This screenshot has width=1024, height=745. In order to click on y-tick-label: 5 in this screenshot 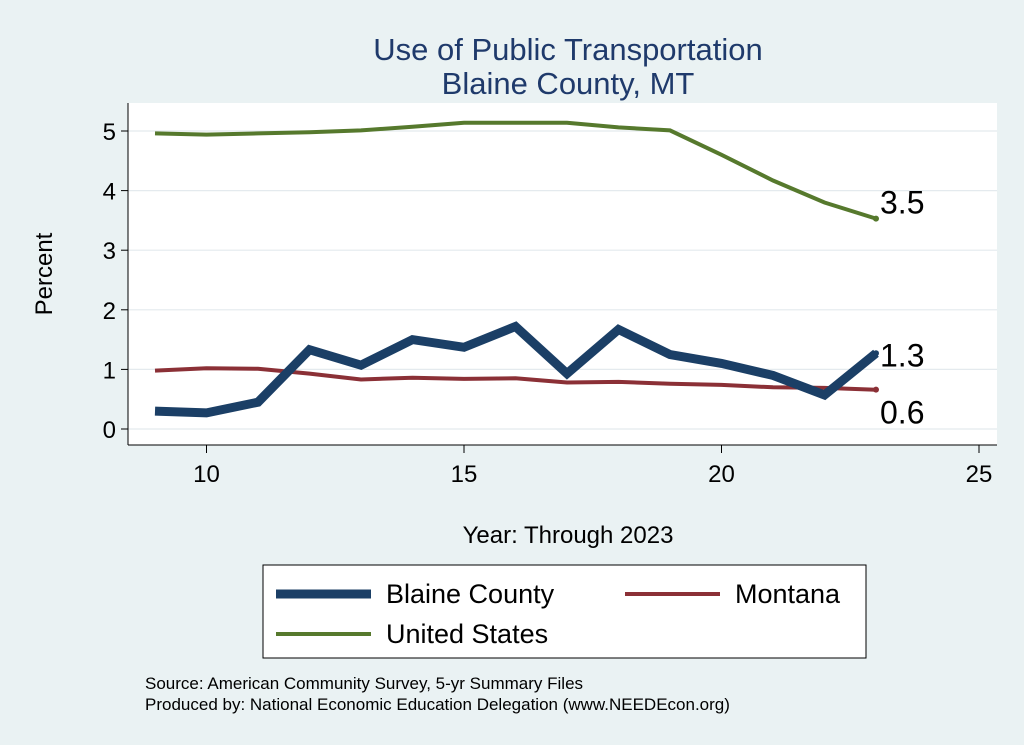, I will do `click(109, 132)`.